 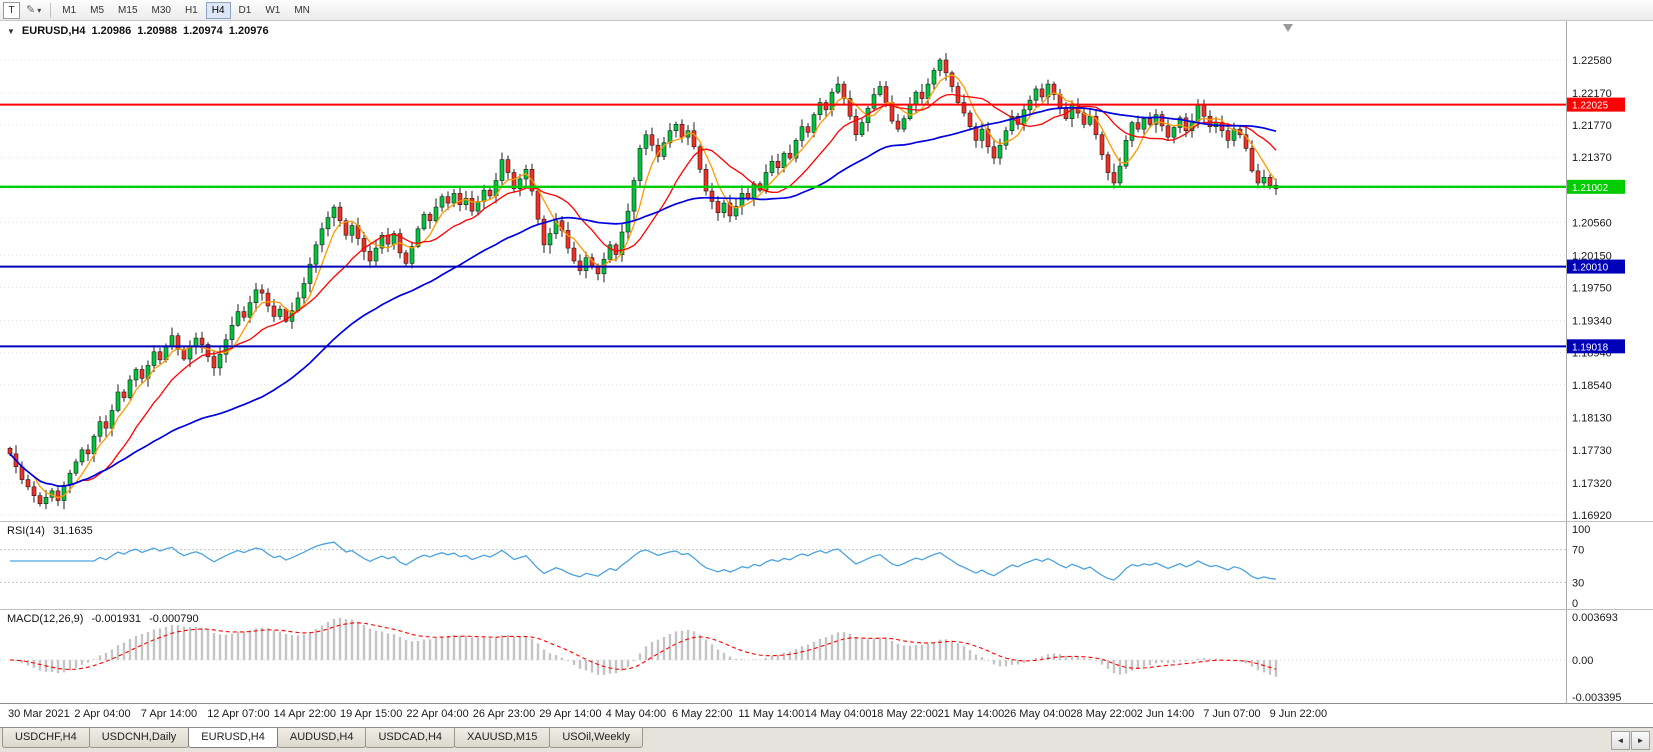 What do you see at coordinates (128, 10) in the screenshot?
I see `timeframe-button-m15: M15` at bounding box center [128, 10].